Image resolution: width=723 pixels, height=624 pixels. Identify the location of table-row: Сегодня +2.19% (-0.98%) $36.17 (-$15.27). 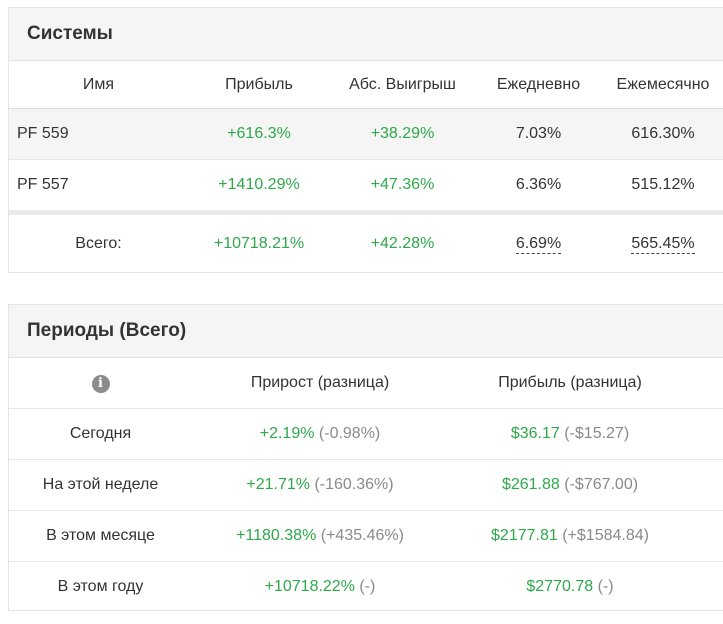
(366, 434).